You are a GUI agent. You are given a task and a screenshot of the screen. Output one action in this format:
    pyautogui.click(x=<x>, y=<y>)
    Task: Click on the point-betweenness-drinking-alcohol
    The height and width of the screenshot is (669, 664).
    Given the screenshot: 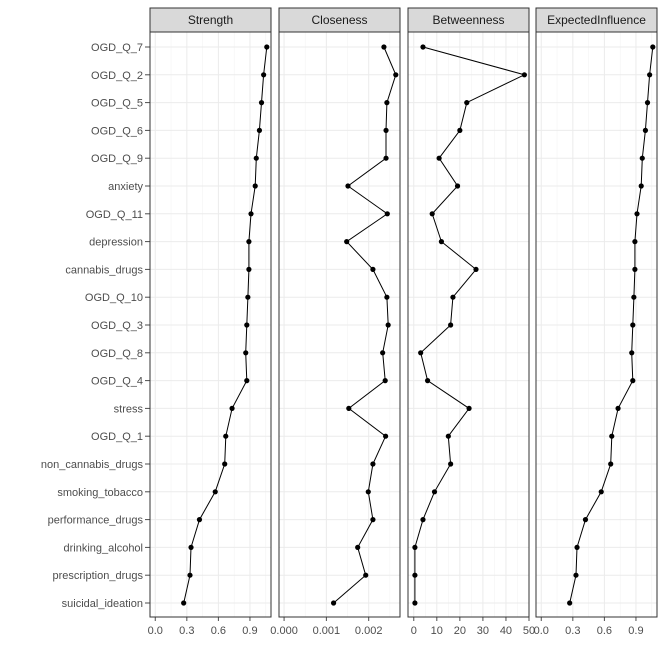 What is the action you would take?
    pyautogui.click(x=415, y=547)
    